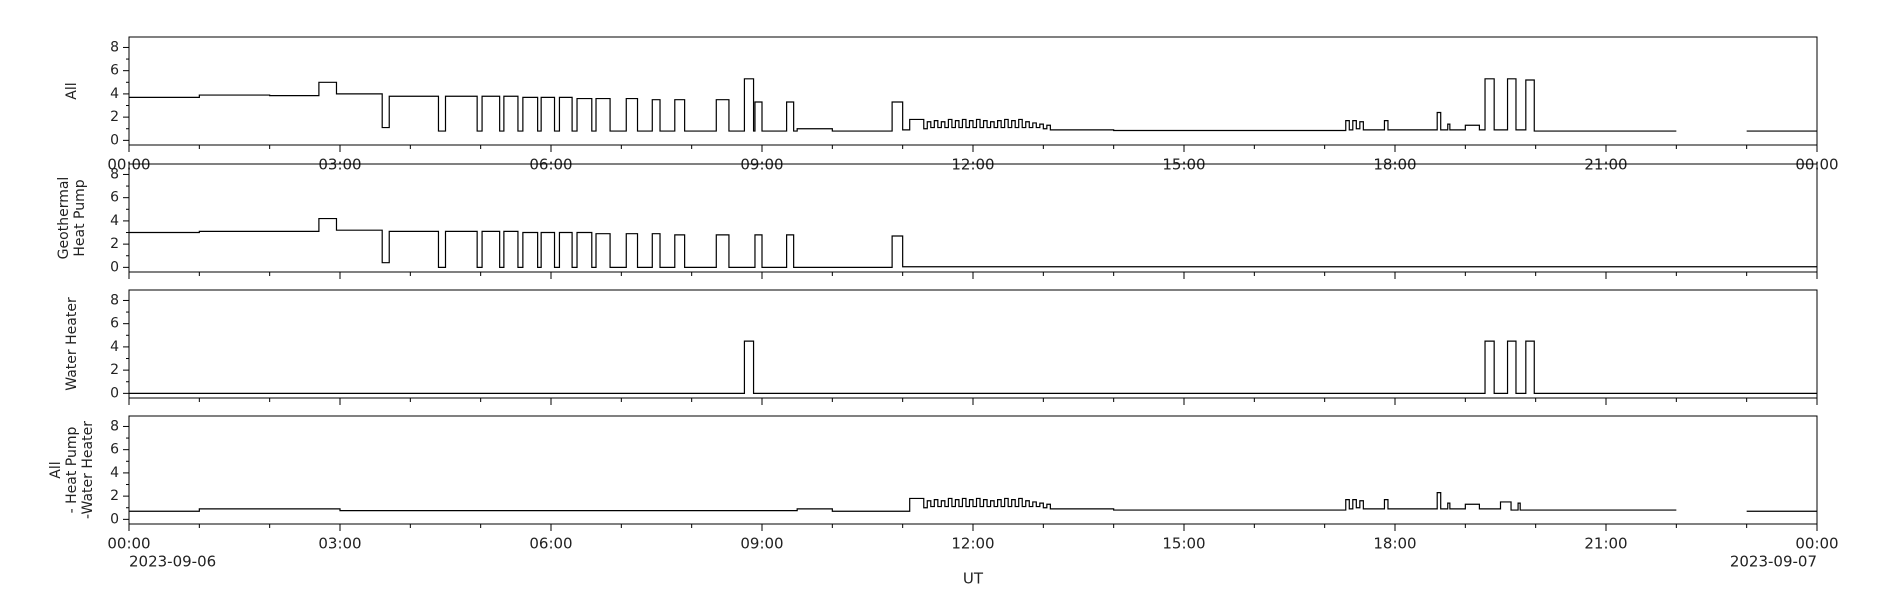 The height and width of the screenshot is (611, 1903). I want to click on y-axis-label: - Heat Pump, so click(72, 470).